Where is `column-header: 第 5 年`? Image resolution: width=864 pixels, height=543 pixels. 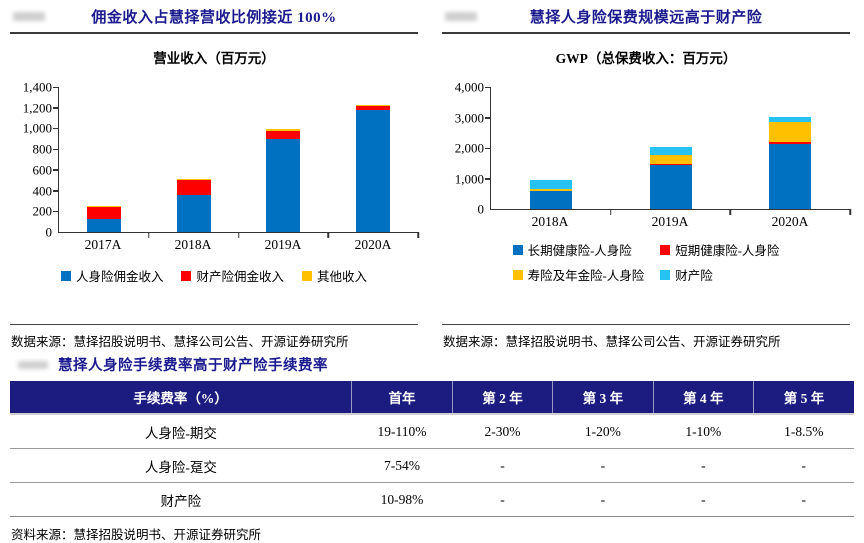
column-header: 第 5 年 is located at coordinates (803, 397).